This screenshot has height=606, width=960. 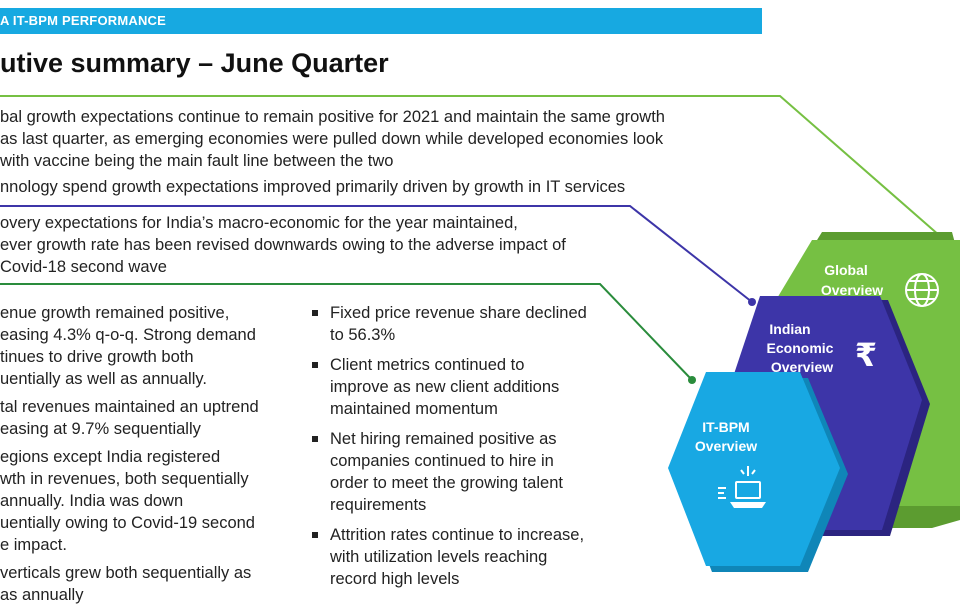 What do you see at coordinates (110, 457) in the screenshot?
I see `itbpm-left-line: egions except India registered` at bounding box center [110, 457].